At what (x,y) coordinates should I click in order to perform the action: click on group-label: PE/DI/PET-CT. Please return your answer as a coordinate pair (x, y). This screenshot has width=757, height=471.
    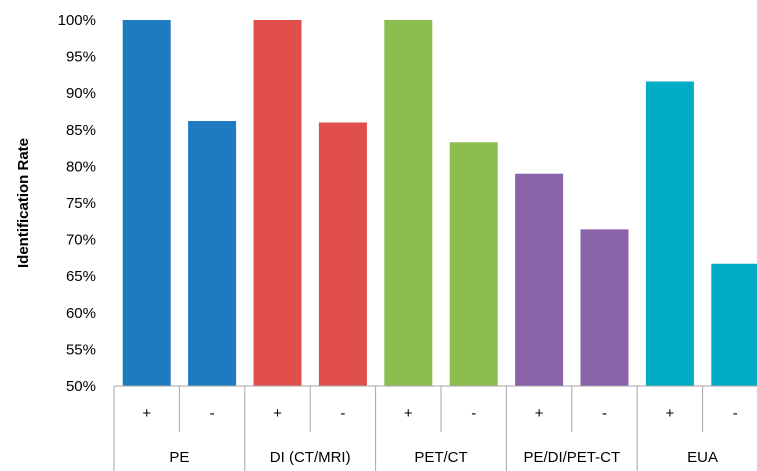
    Looking at the image, I should click on (571, 457).